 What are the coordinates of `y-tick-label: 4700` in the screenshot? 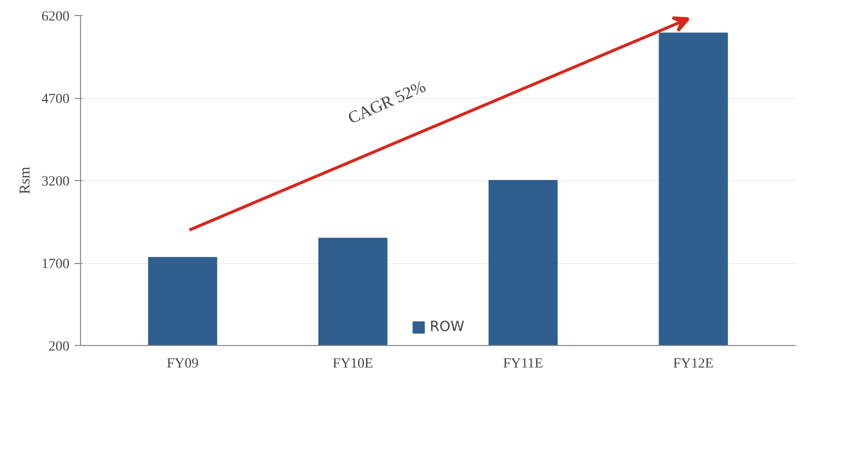 It's located at (56, 99).